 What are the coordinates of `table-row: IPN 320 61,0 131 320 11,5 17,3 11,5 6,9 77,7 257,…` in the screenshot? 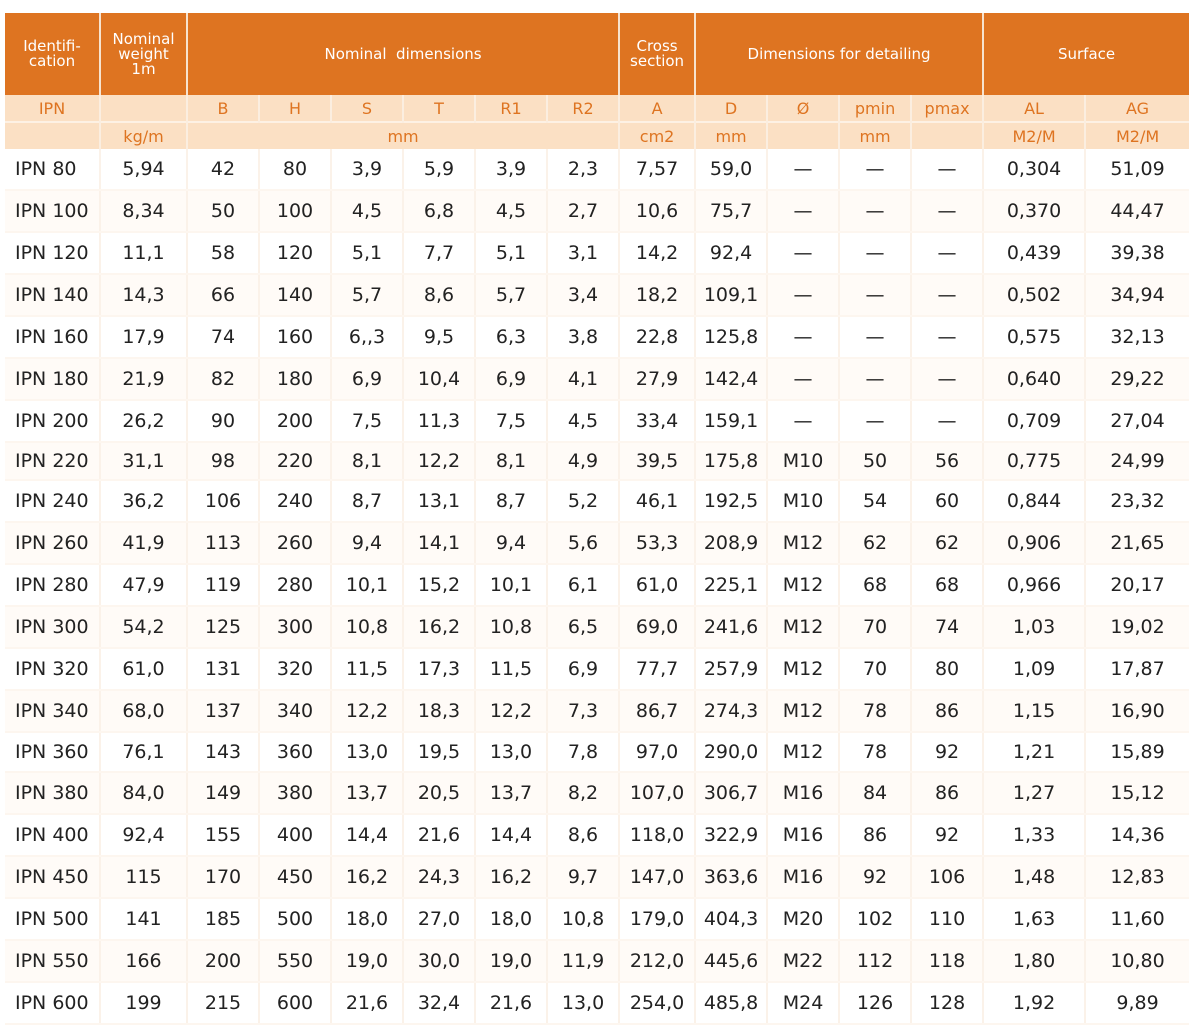 It's located at (597, 669).